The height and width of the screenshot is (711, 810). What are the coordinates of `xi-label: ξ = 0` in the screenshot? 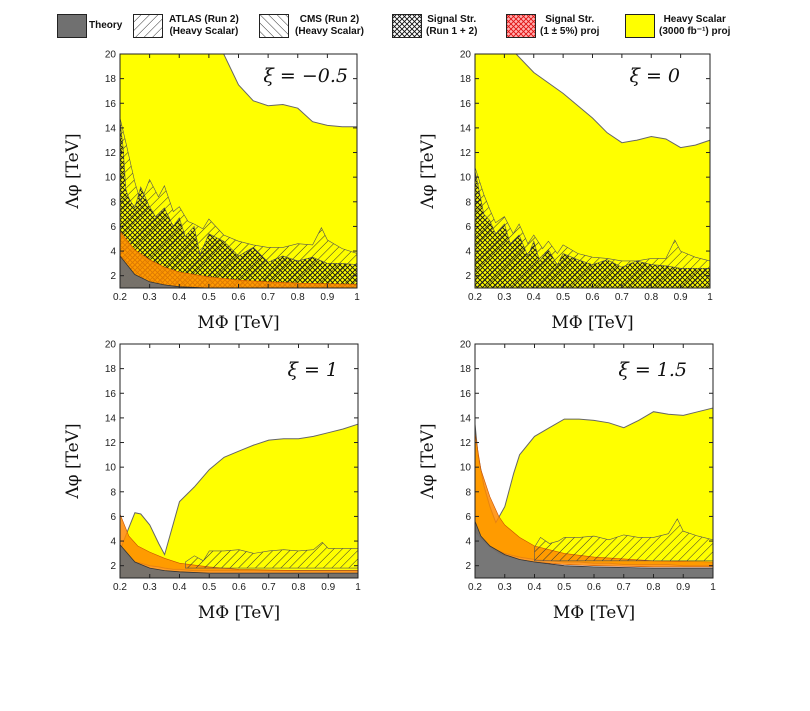 It's located at (654, 76).